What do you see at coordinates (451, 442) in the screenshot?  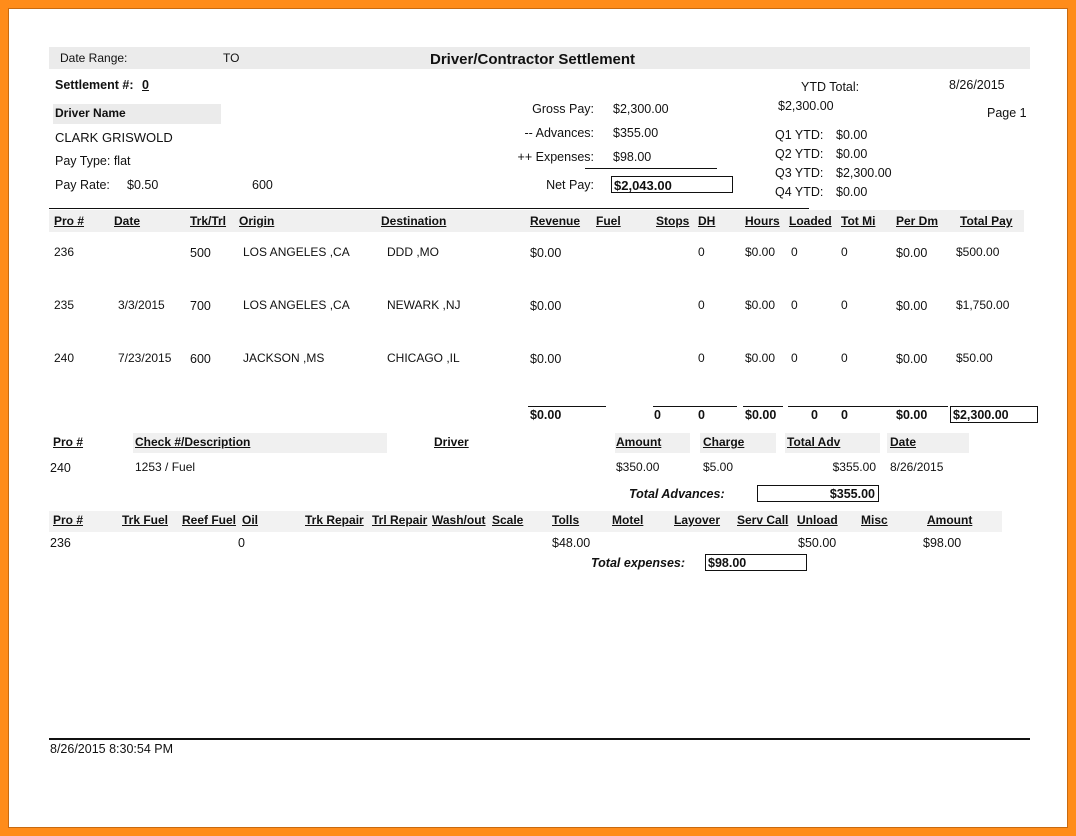 I see `adv-th-driver: Driver` at bounding box center [451, 442].